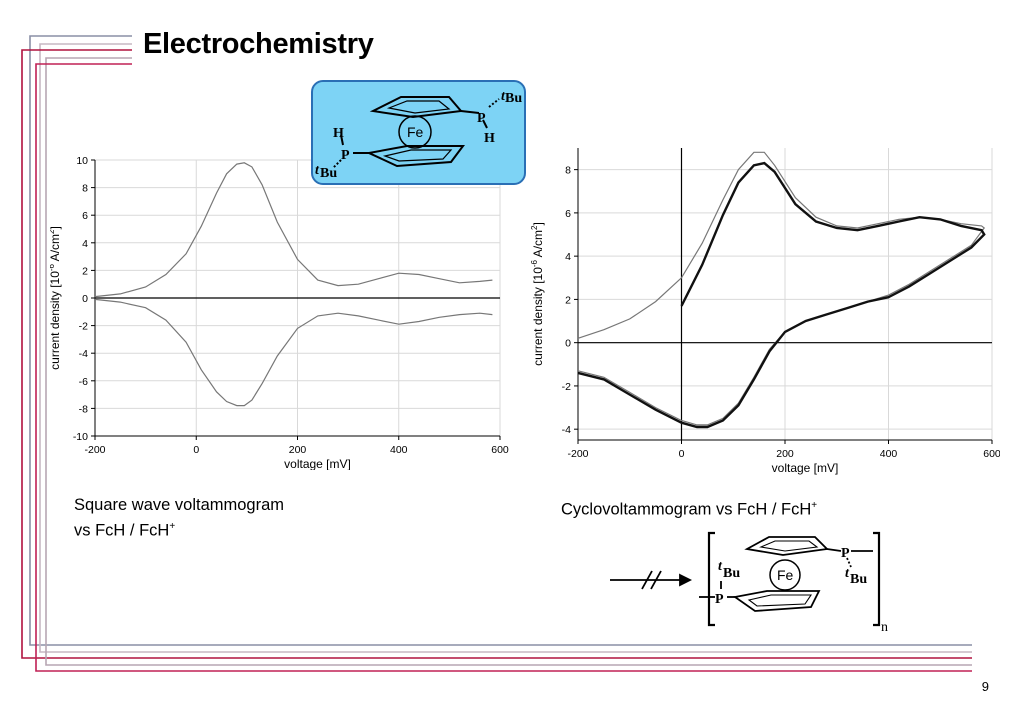 Image resolution: width=1023 pixels, height=708 pixels. What do you see at coordinates (481, 118) in the screenshot?
I see `p-label-right: P` at bounding box center [481, 118].